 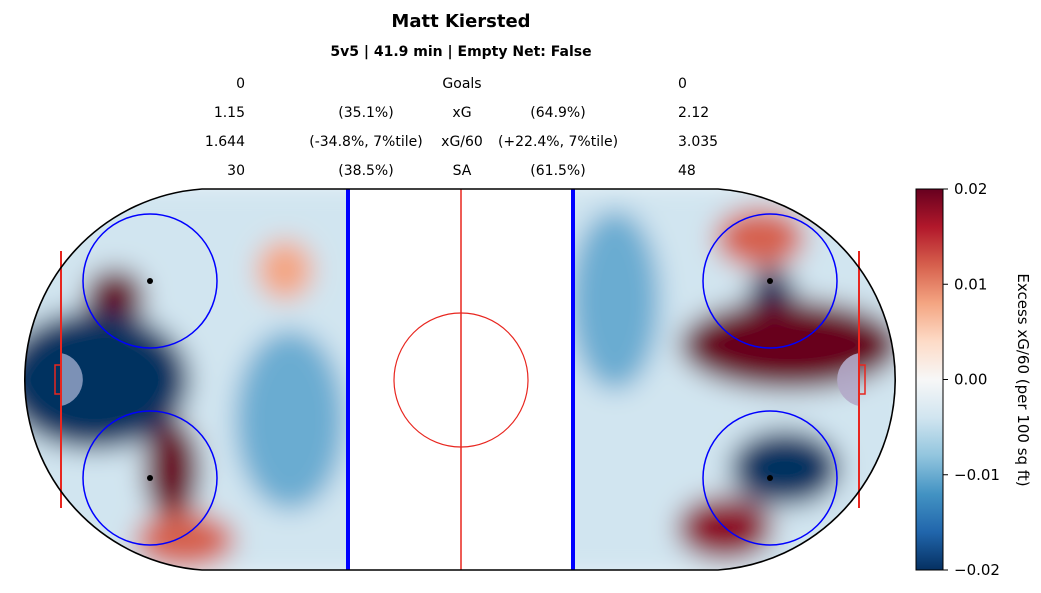 I want to click on left-bottom-faceoff-circle, so click(x=150, y=478).